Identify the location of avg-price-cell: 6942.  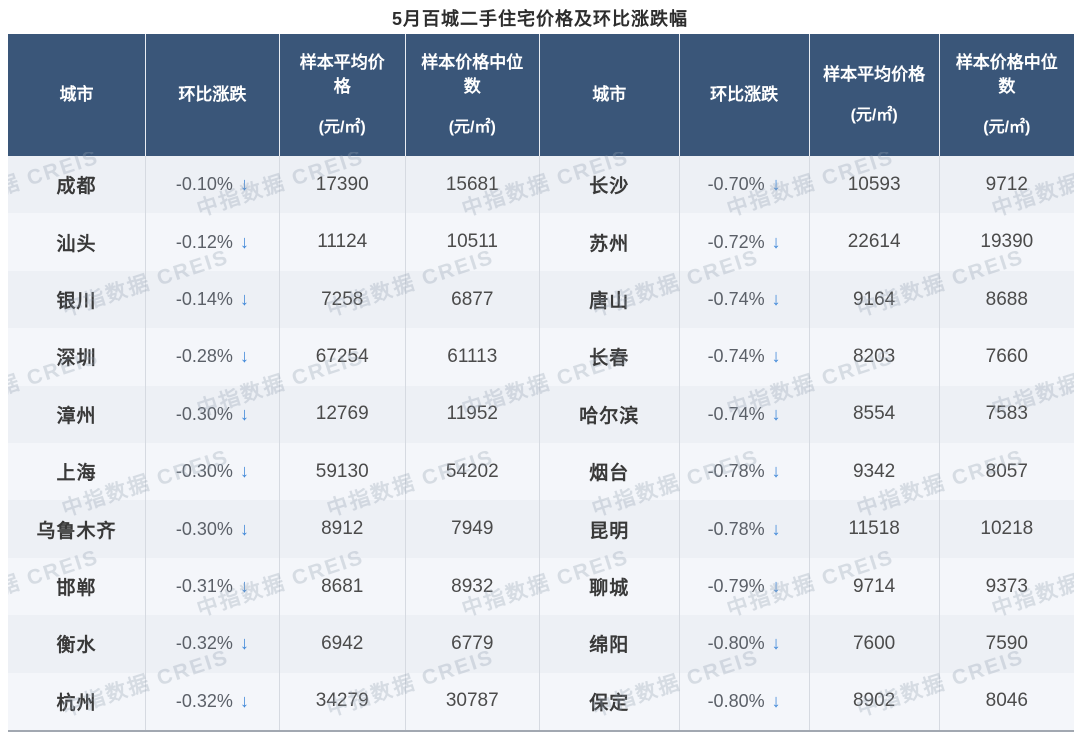
(343, 644).